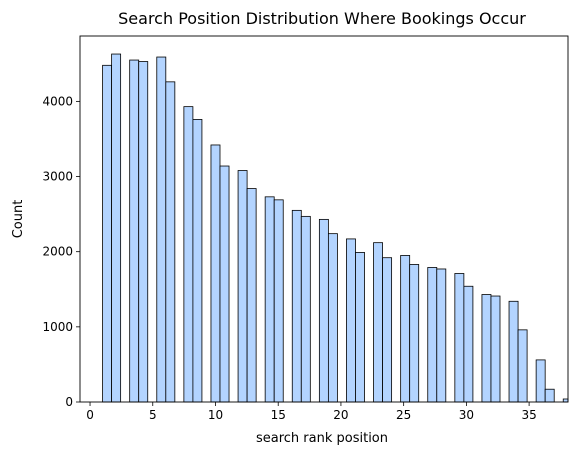 The image size is (580, 455). Describe the element at coordinates (57, 327) in the screenshot. I see `y-tick-label: 1000` at that location.